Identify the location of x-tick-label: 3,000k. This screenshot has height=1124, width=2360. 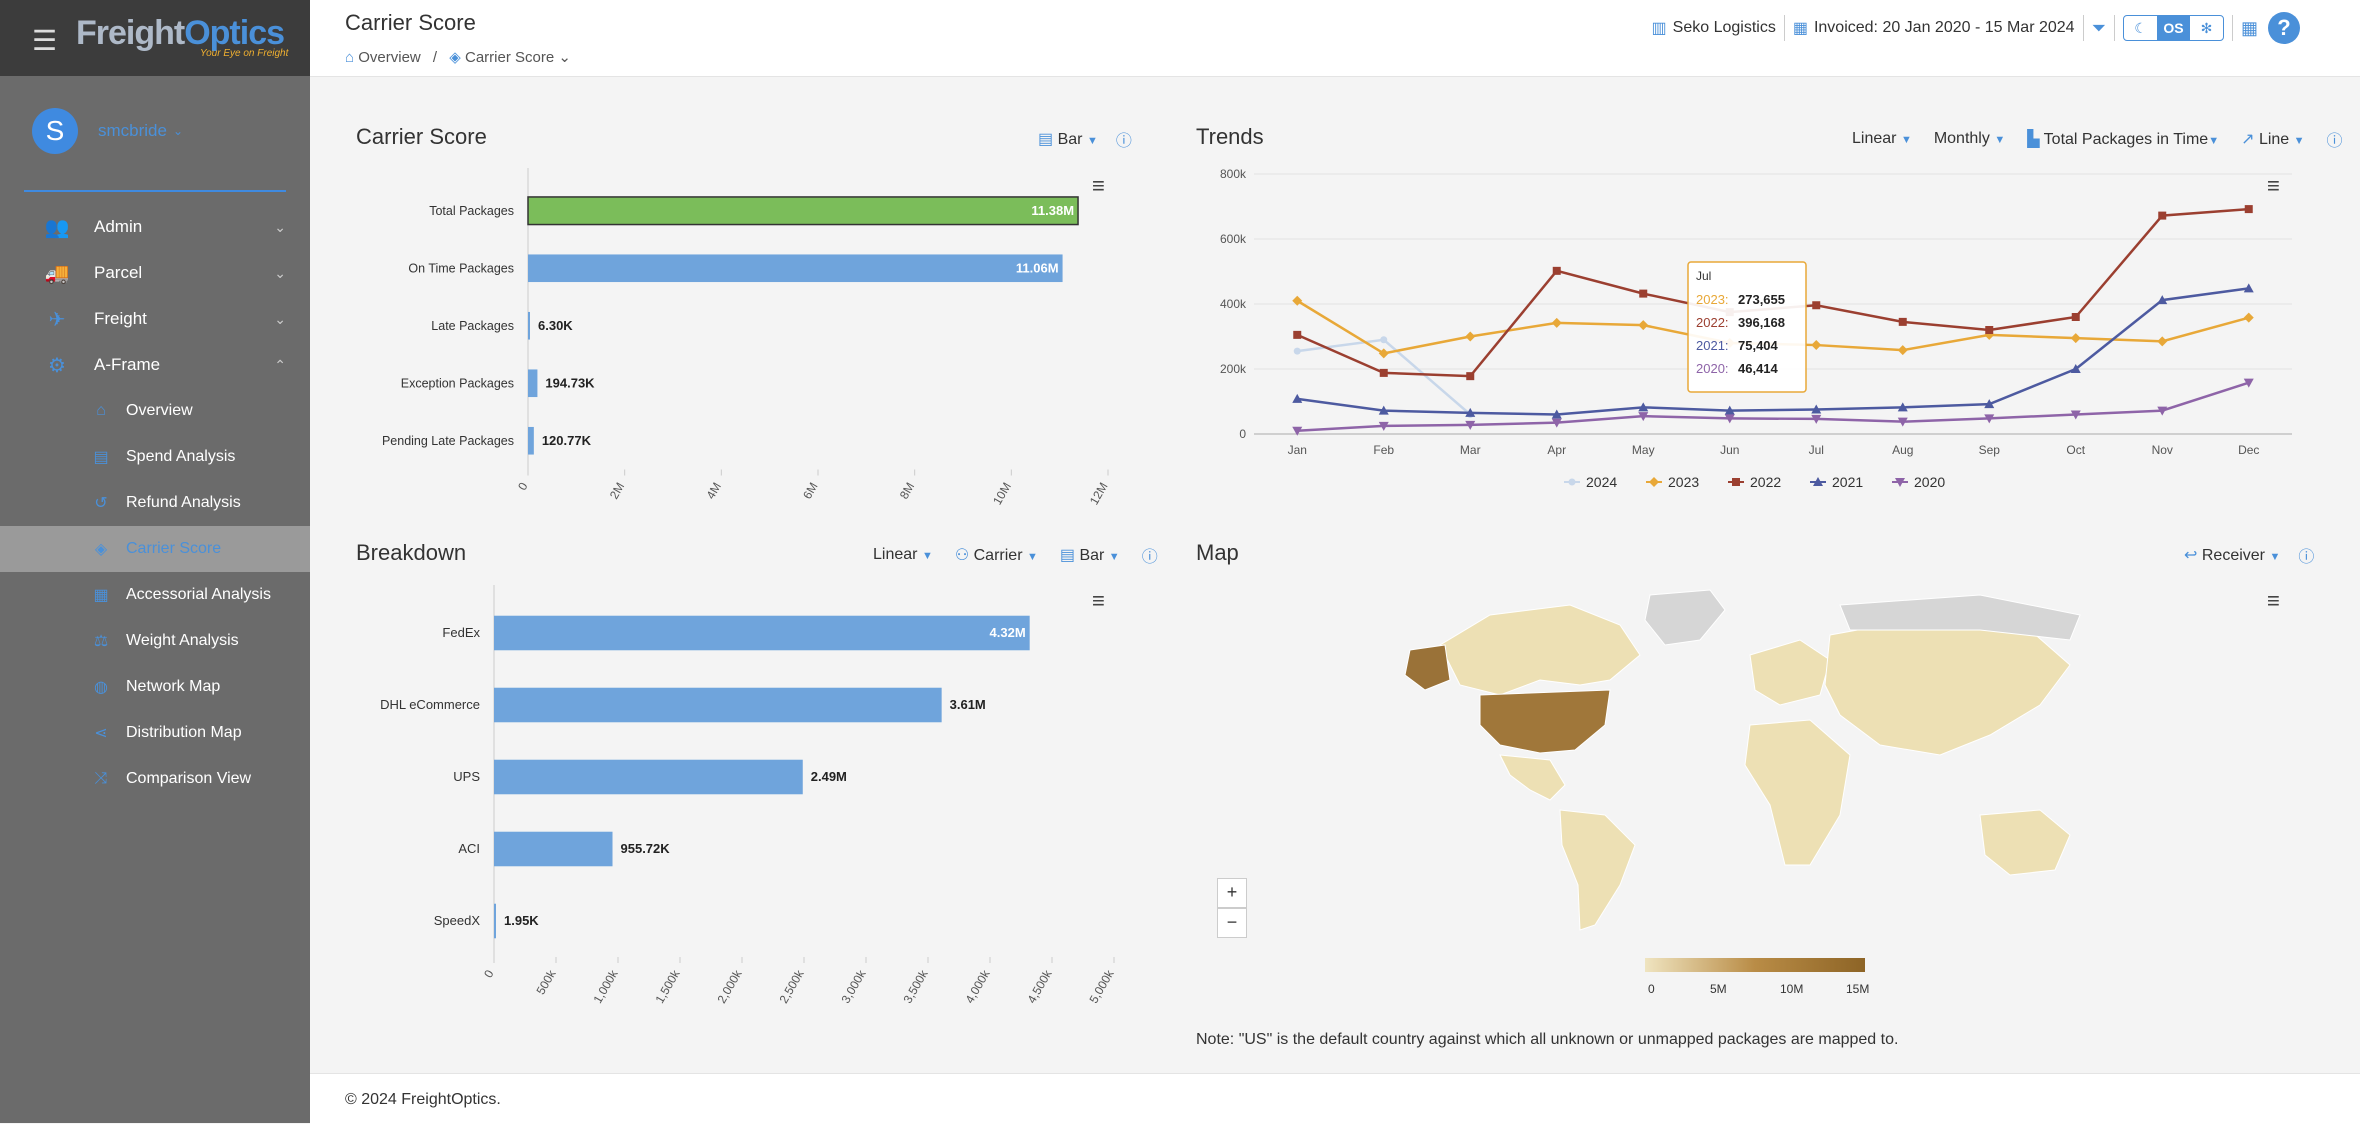
(853, 986).